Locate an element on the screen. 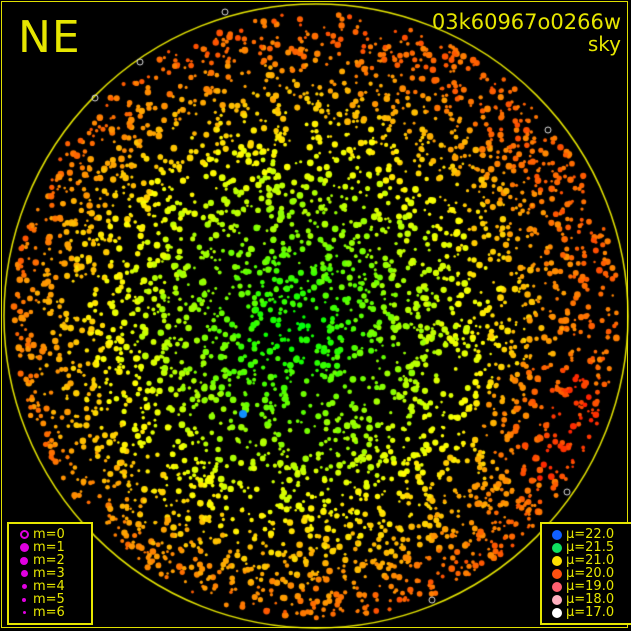 This screenshot has width=631, height=631. brightness-legend-item: μ=22.0 is located at coordinates (588, 534).